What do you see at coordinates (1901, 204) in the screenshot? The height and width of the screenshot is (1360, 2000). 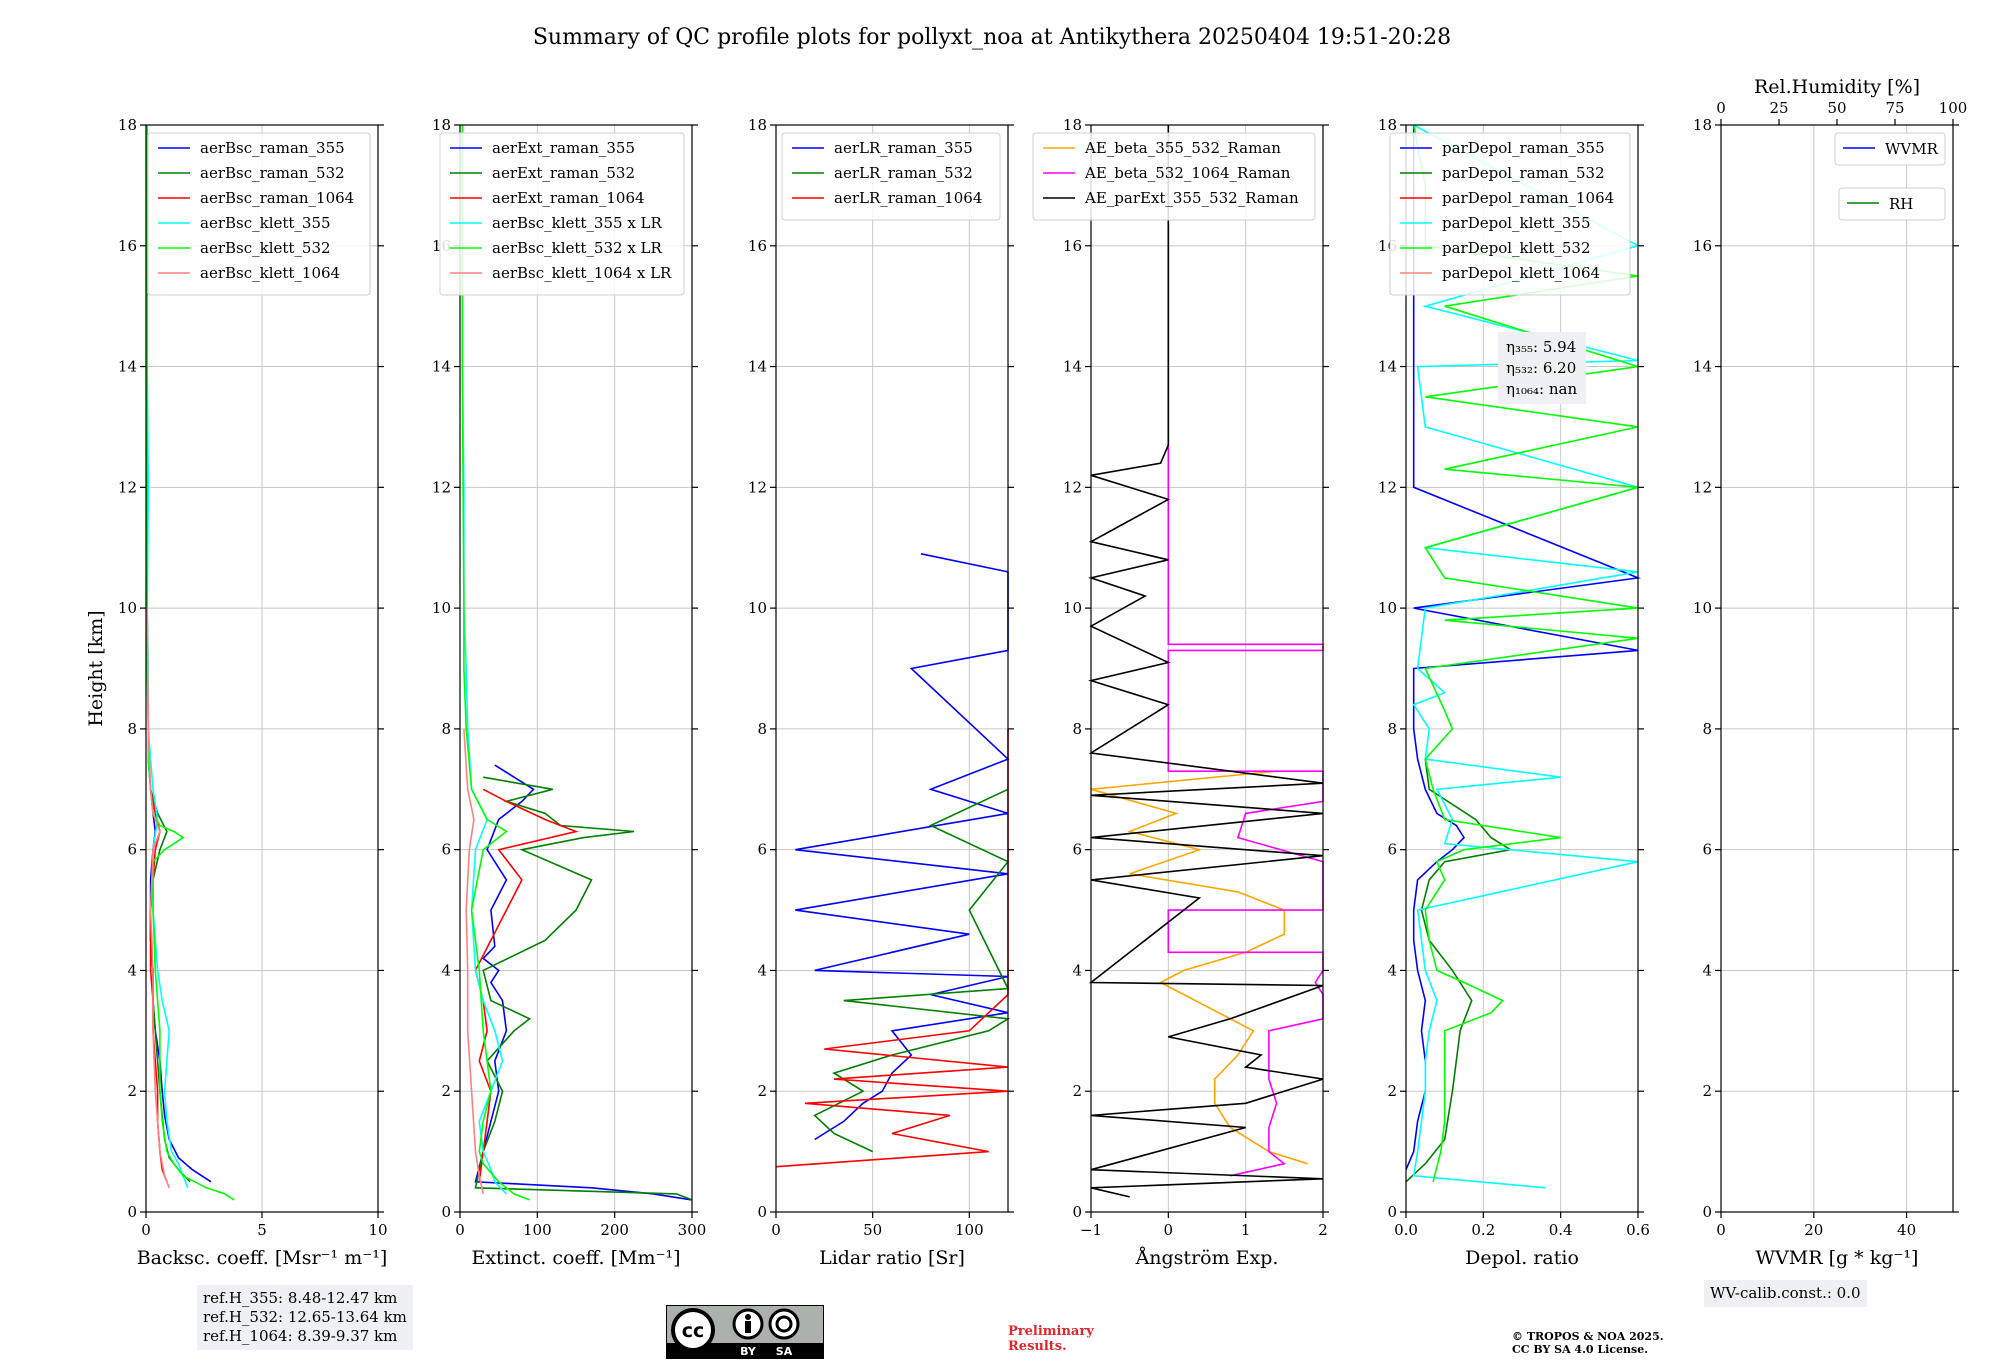 I see `legend-label: RH` at bounding box center [1901, 204].